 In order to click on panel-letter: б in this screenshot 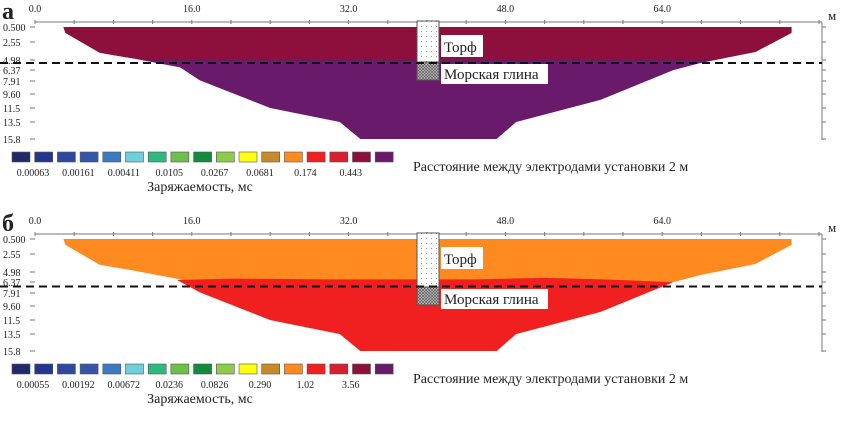, I will do `click(8, 224)`.